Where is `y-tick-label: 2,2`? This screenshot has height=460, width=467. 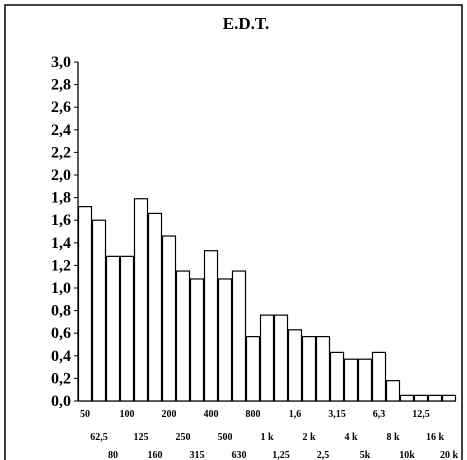 y-tick-label: 2,2 is located at coordinates (61, 152).